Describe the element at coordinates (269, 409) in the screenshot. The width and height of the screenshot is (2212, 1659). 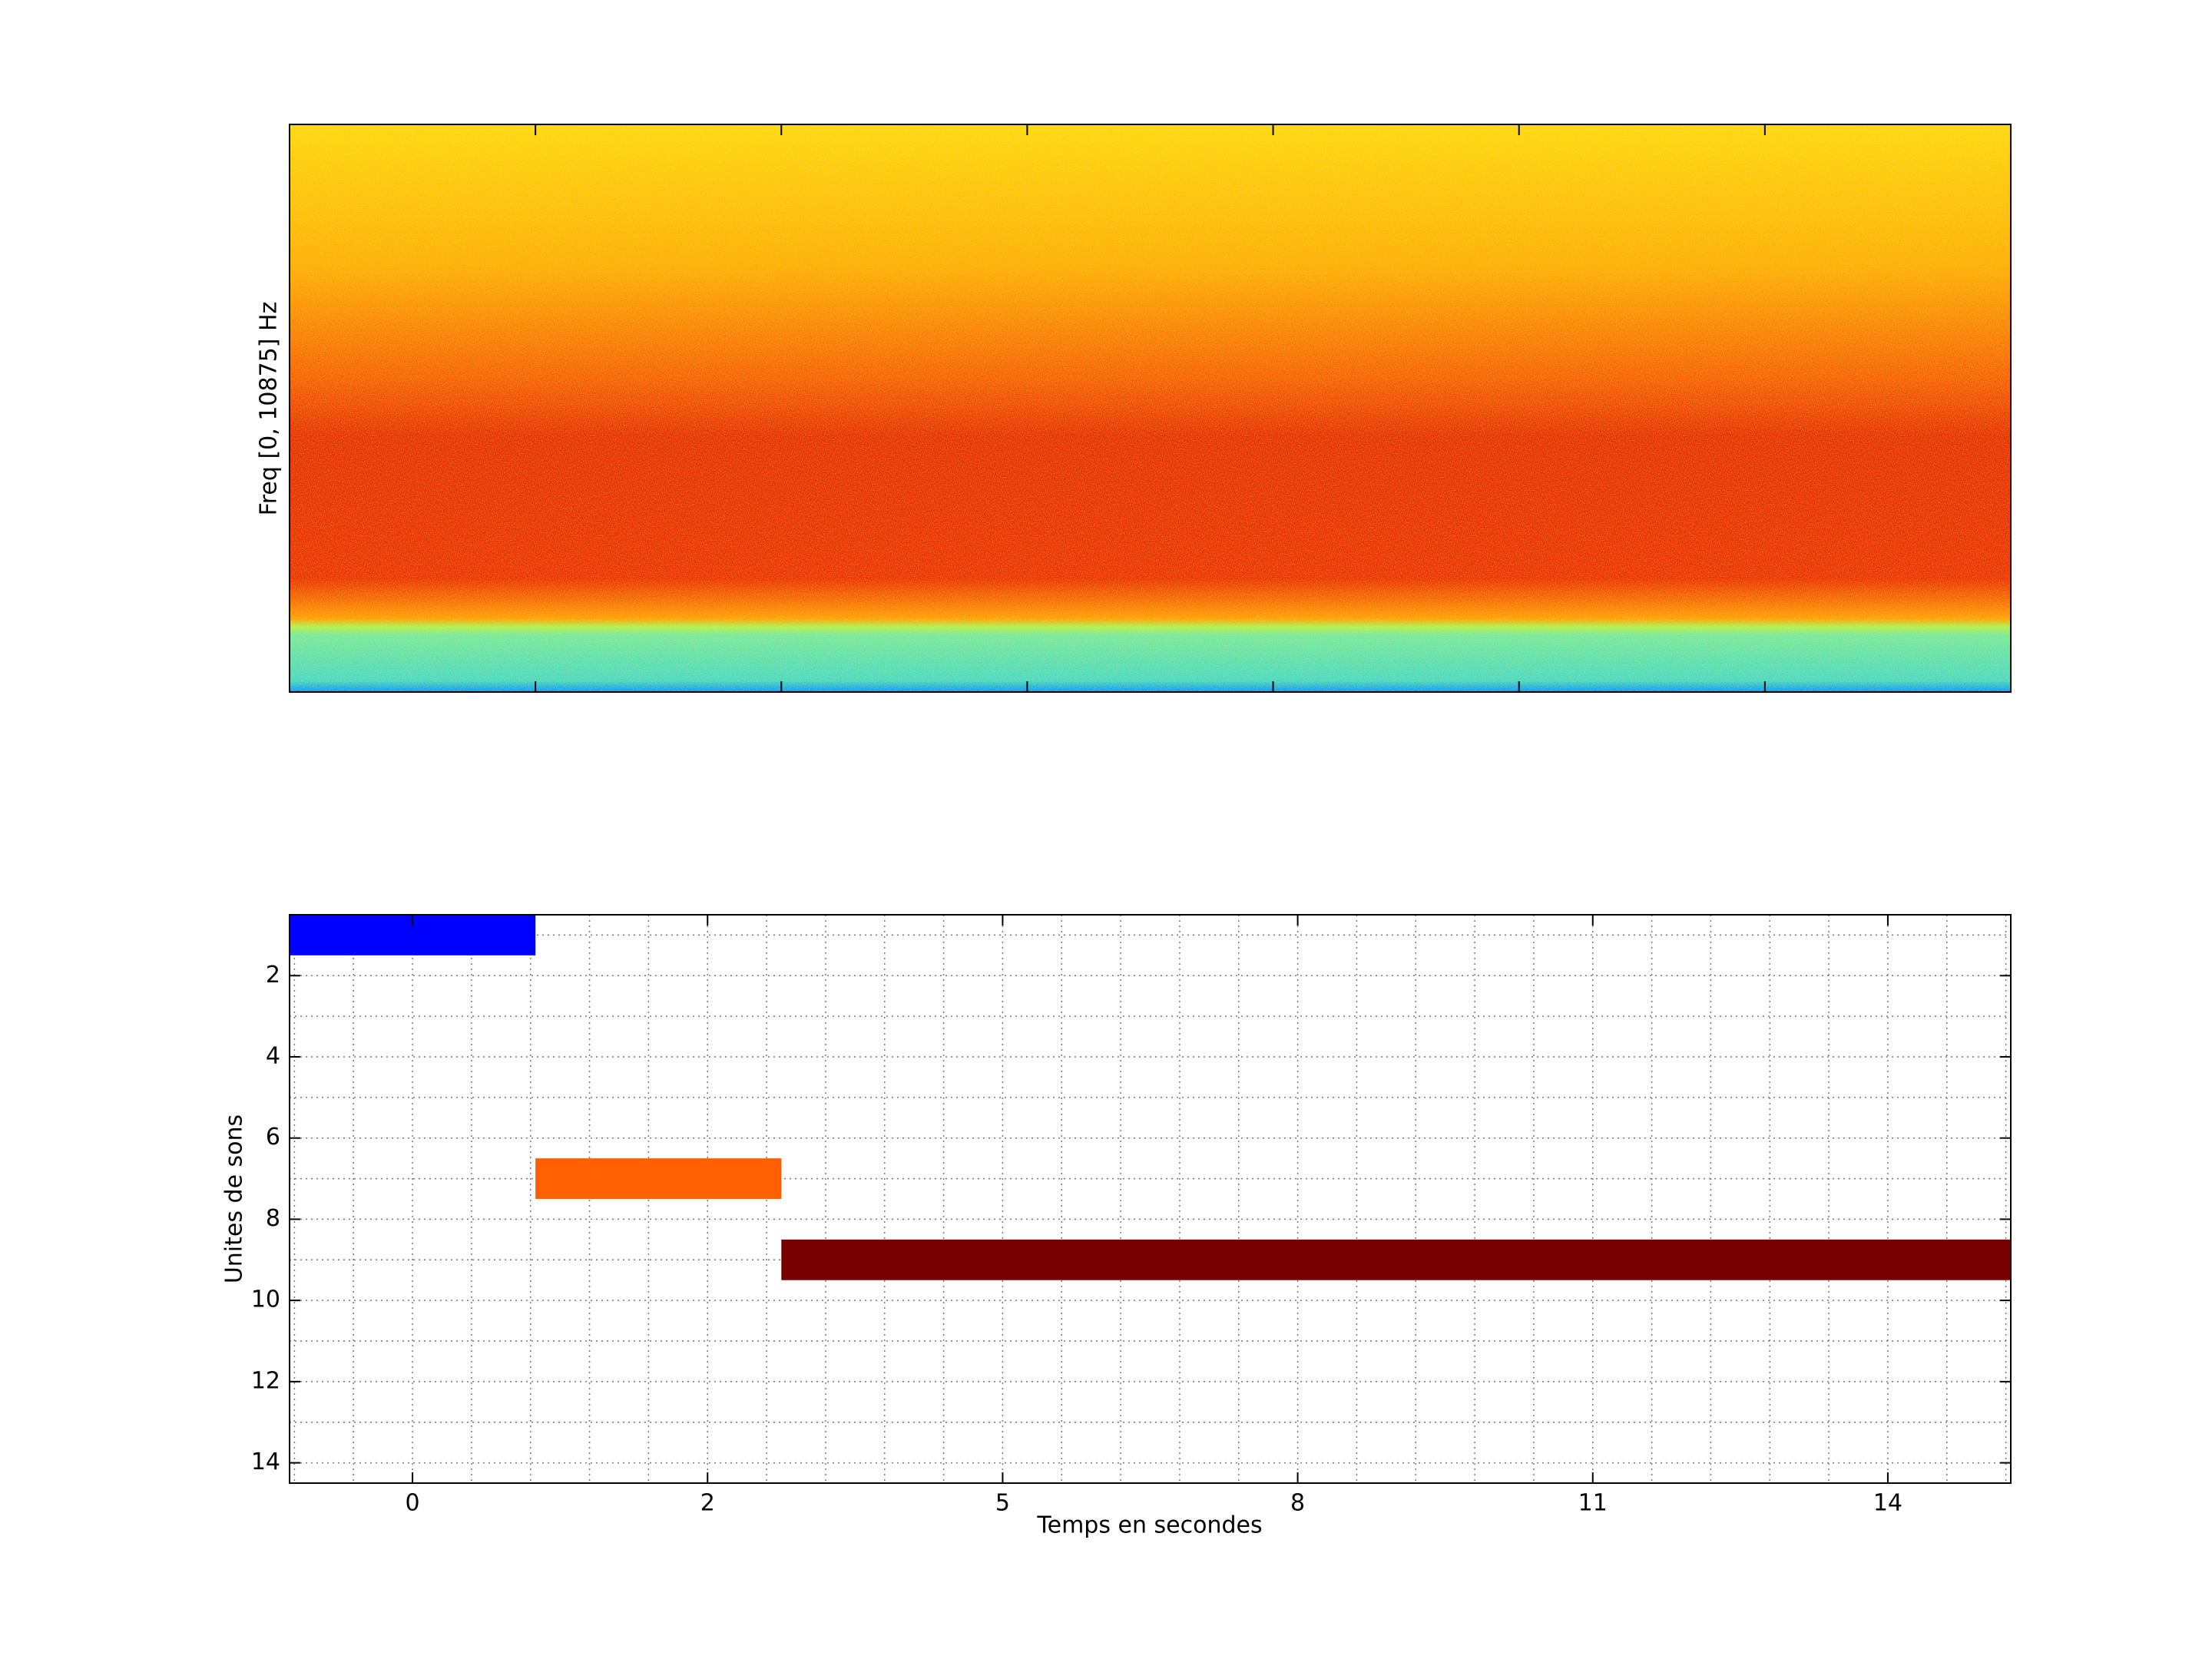
I see `y-axis-label: Freq [0, 10875] Hz` at that location.